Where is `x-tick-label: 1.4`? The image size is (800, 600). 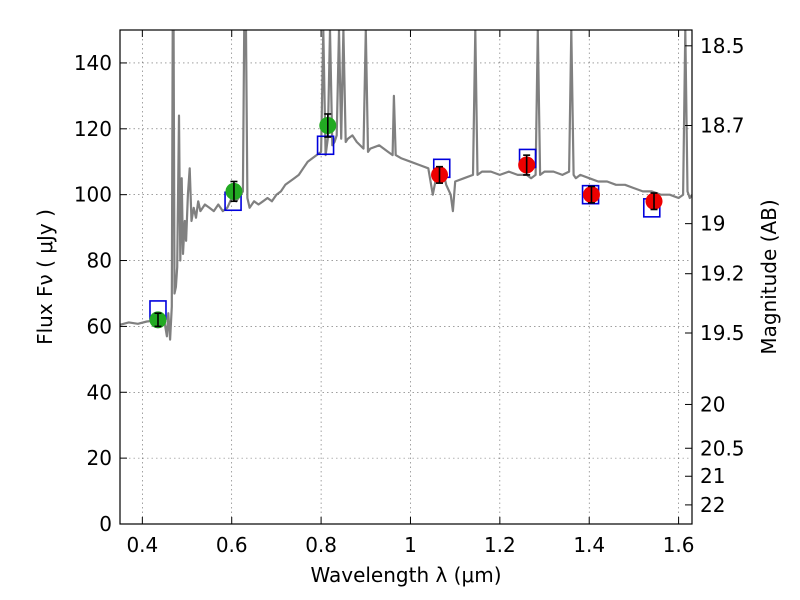 x-tick-label: 1.4 is located at coordinates (589, 545).